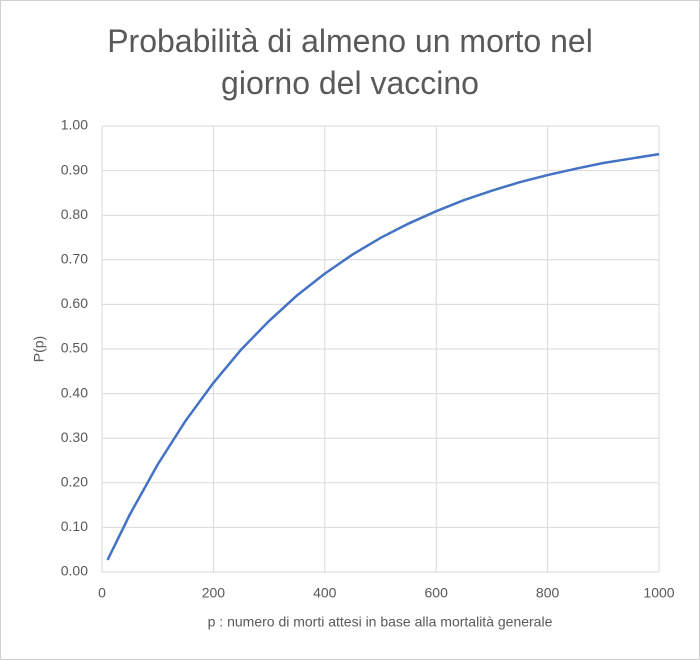  Describe the element at coordinates (74, 214) in the screenshot. I see `y-tick-label: 0.80` at that location.